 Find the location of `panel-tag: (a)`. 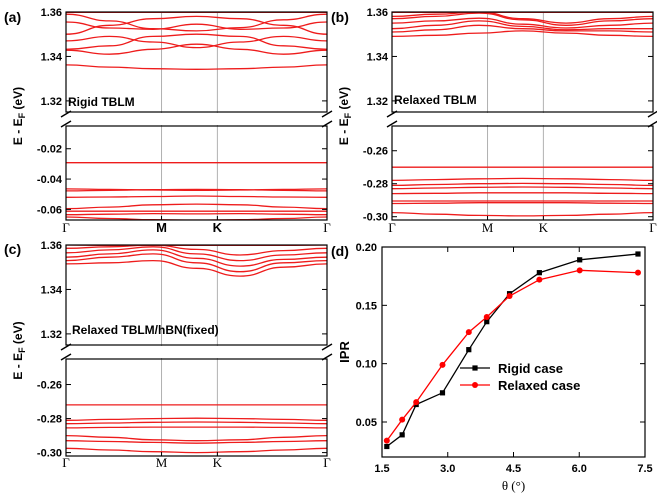

panel-tag: (a) is located at coordinates (12, 17).